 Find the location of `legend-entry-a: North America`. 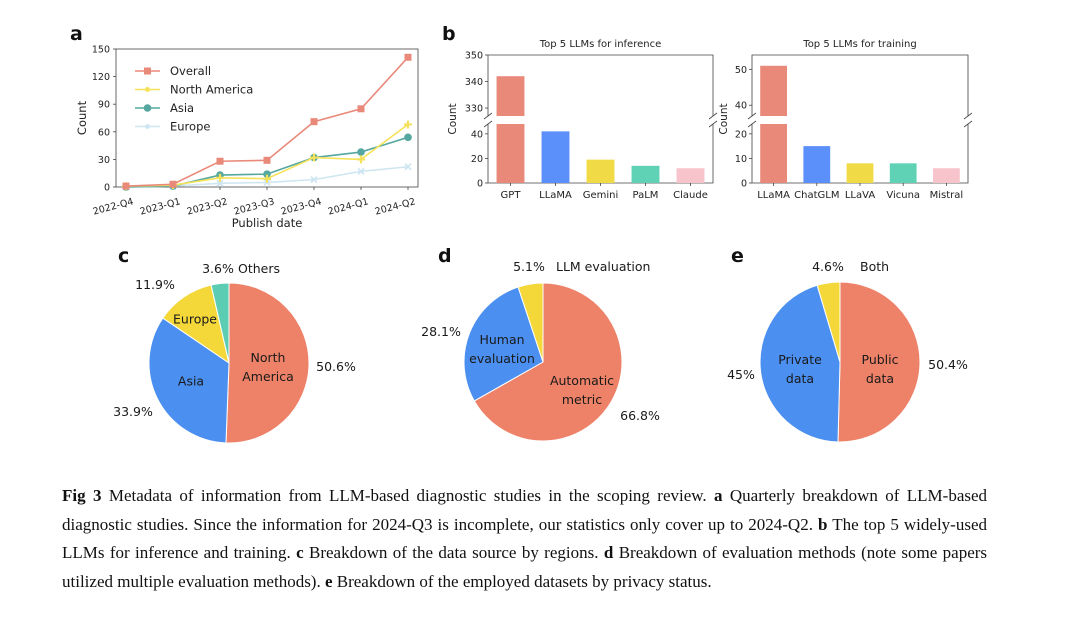

legend-entry-a: North America is located at coordinates (211, 90).